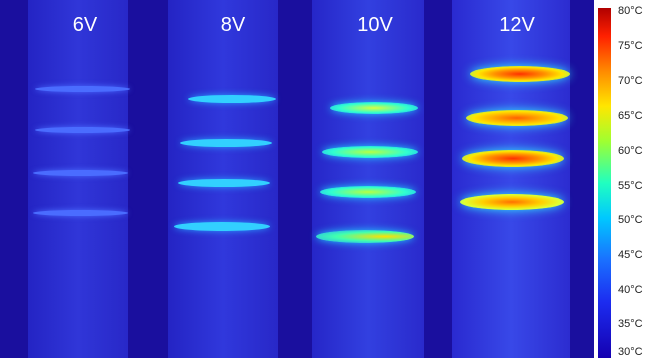 The width and height of the screenshot is (649, 358). I want to click on voltage-label-6v: 6V, so click(85, 25).